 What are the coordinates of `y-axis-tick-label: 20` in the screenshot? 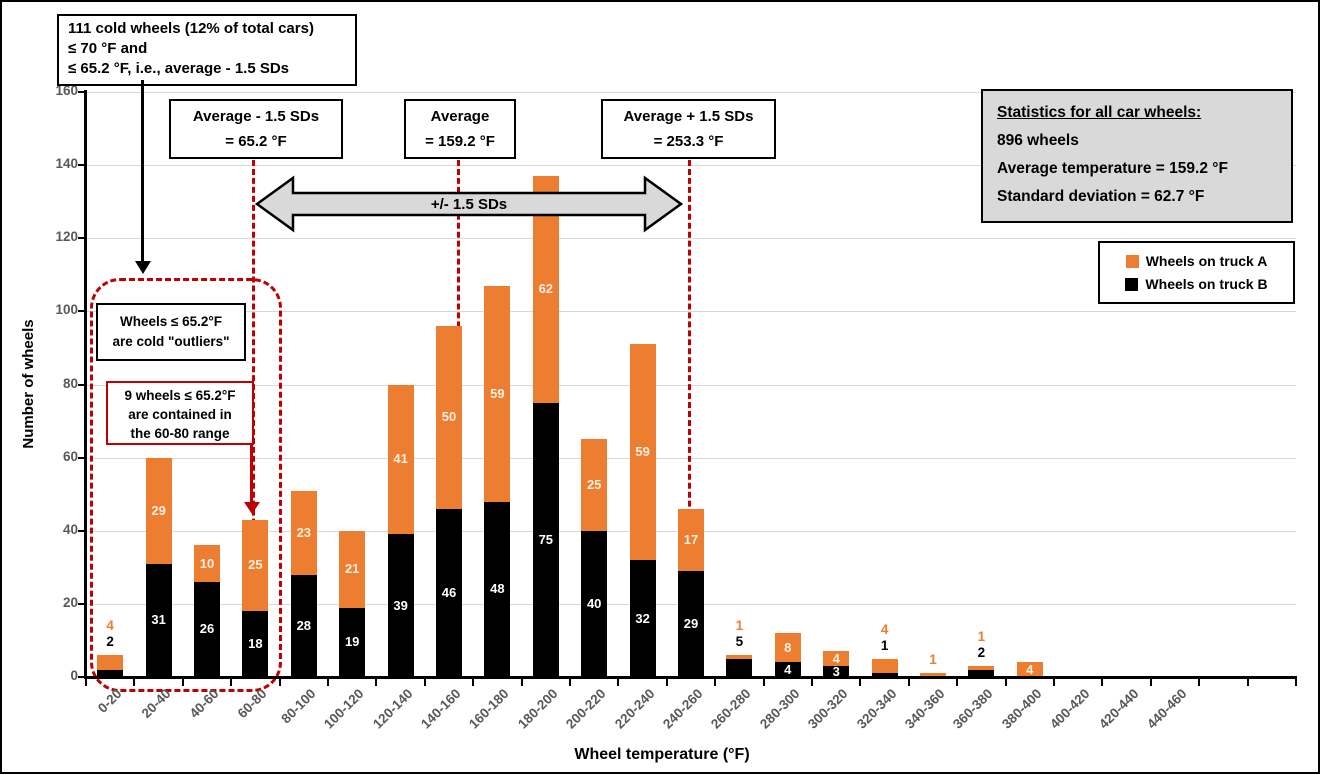 It's located at (70, 602).